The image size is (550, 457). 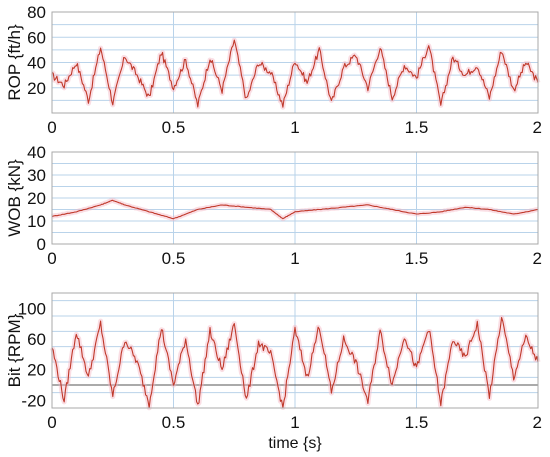 What do you see at coordinates (36, 221) in the screenshot?
I see `y-tick-label: 10` at bounding box center [36, 221].